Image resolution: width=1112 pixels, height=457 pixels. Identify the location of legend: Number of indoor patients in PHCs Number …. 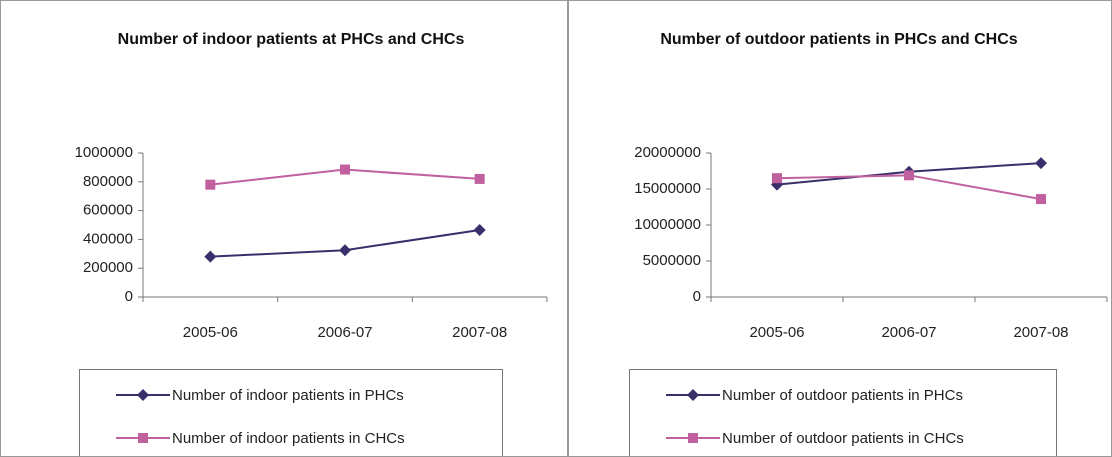
(291, 412).